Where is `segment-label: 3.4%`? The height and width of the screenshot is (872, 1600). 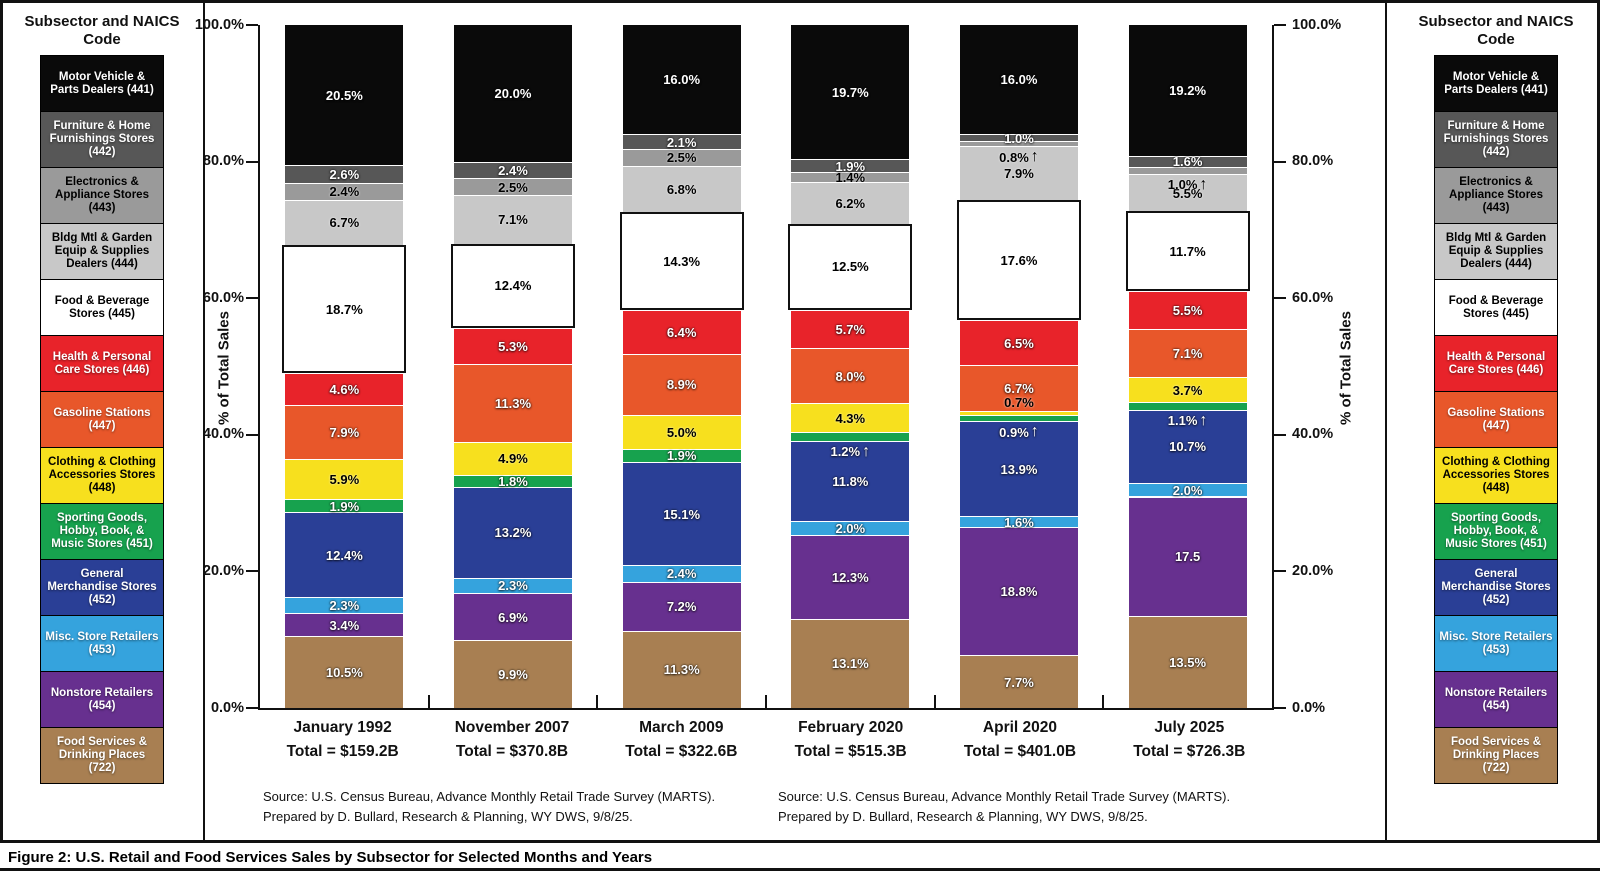
segment-label: 3.4% is located at coordinates (344, 625).